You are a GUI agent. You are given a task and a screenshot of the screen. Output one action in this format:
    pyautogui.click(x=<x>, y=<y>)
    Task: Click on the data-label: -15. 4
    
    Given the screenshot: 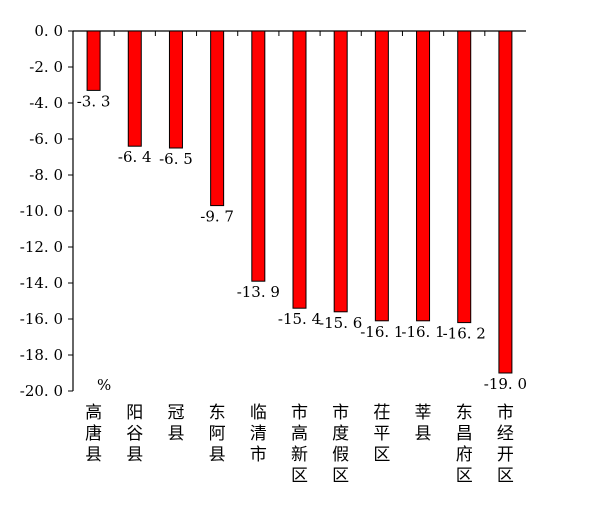 What is the action you would take?
    pyautogui.click(x=299, y=319)
    